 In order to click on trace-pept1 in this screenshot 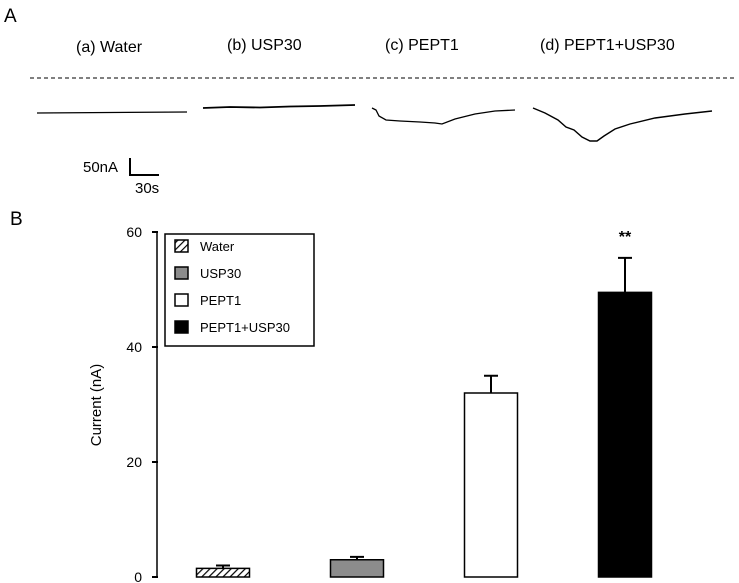, I will do `click(443, 116)`.